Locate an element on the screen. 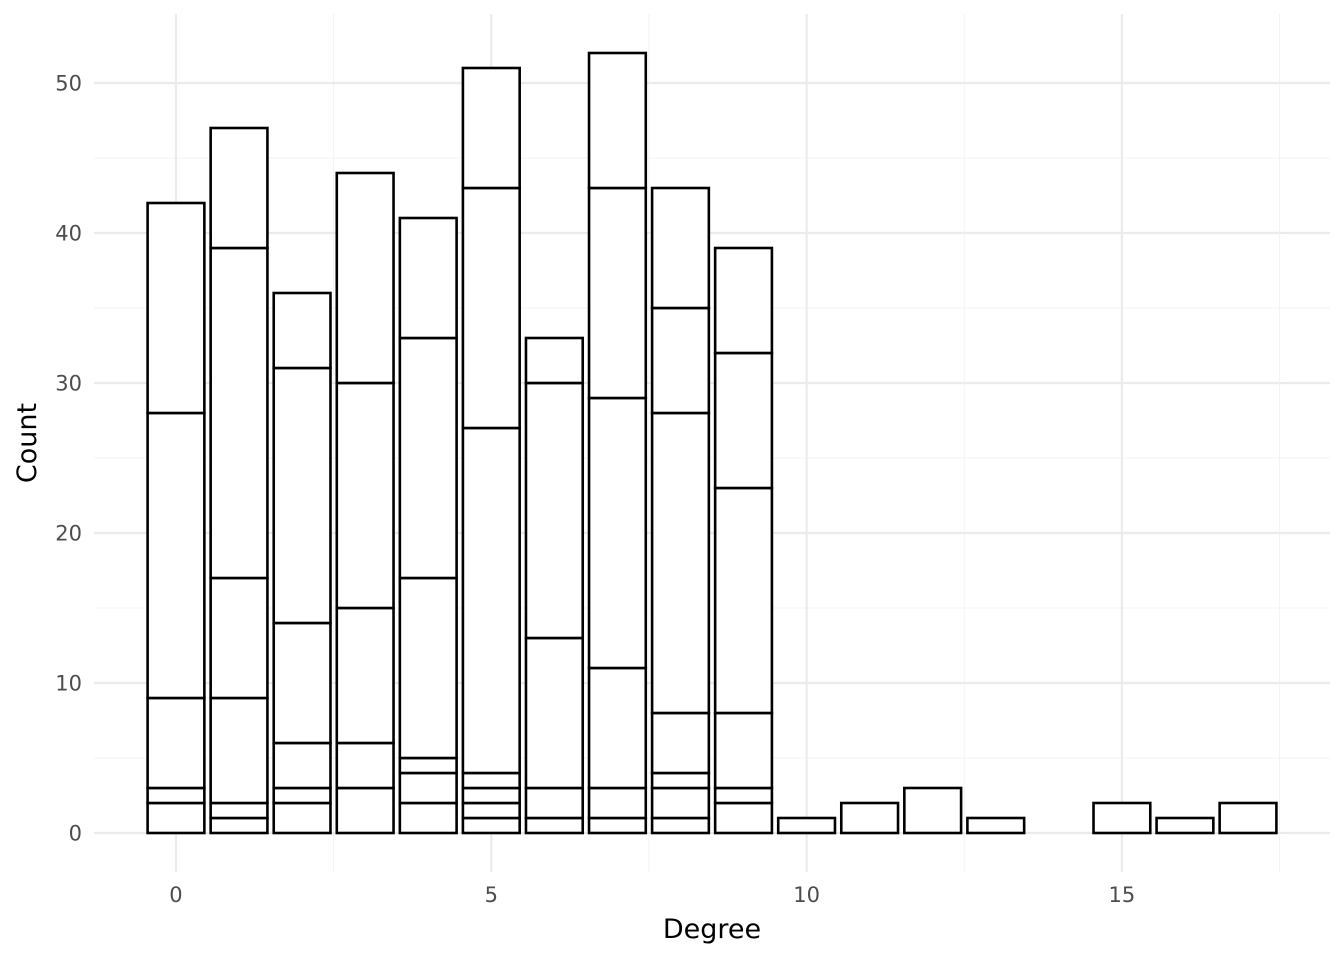 The image size is (1344, 960). y-tick-label: 20 is located at coordinates (68, 534).